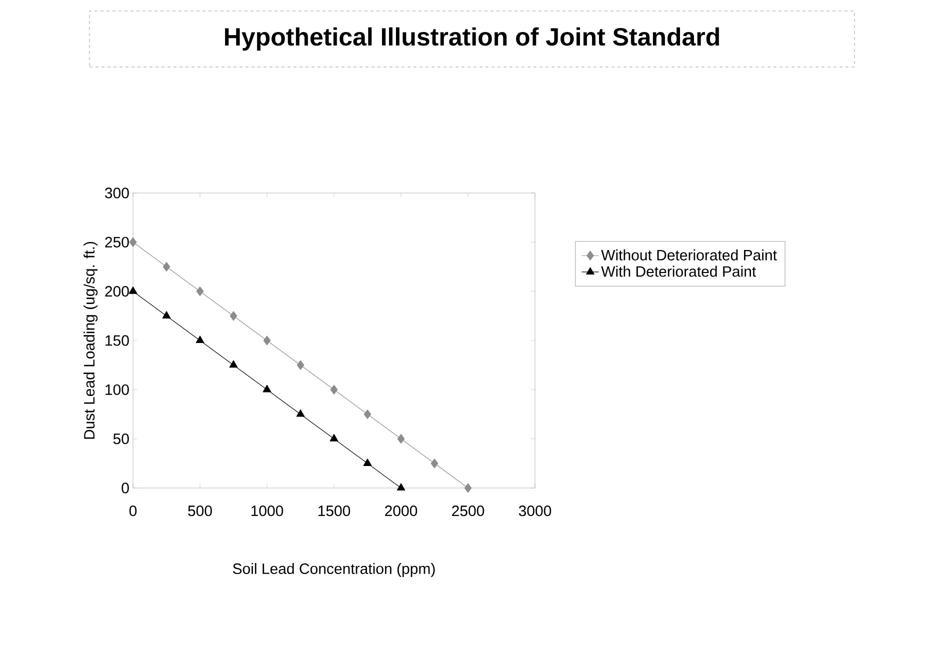  What do you see at coordinates (117, 291) in the screenshot?
I see `y-tick-label: 200` at bounding box center [117, 291].